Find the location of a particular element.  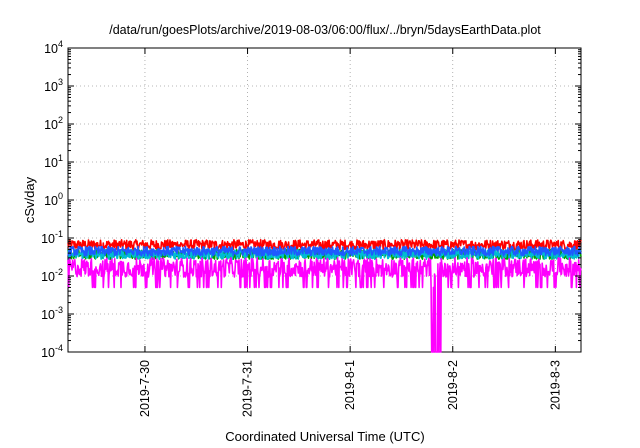

y-tick-label-exponent: -4 is located at coordinates (59, 348).